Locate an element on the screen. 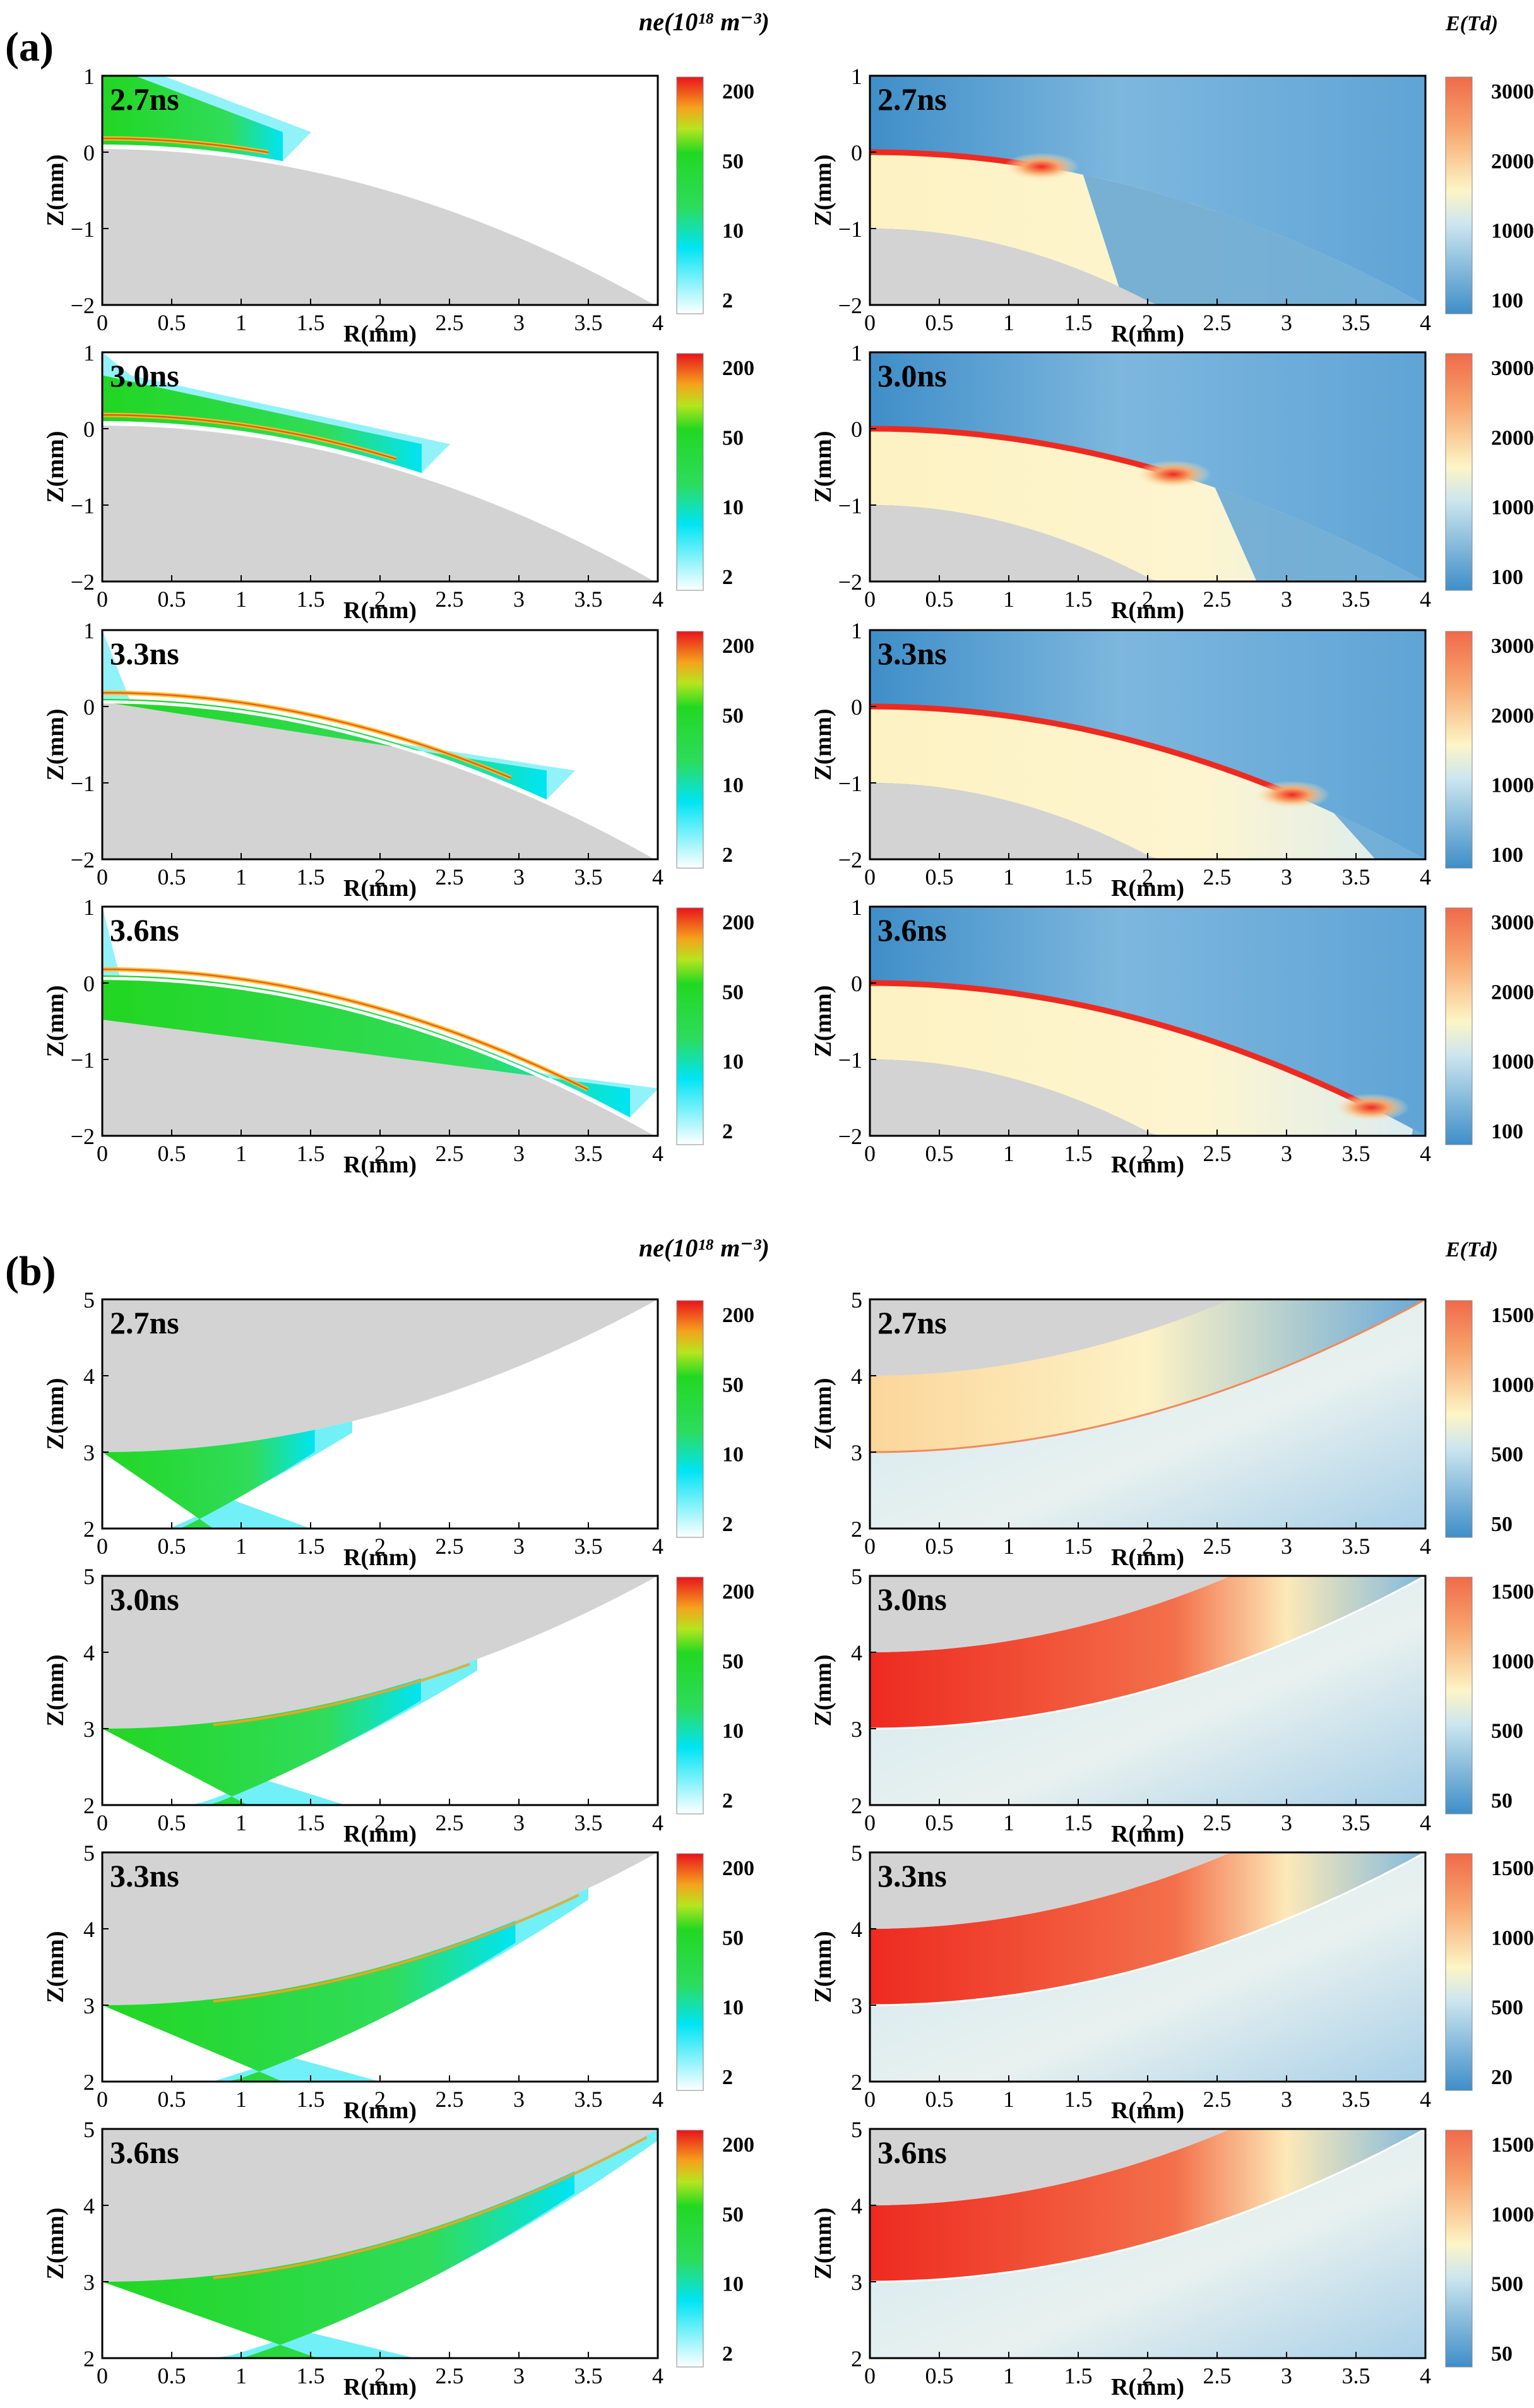 Image resolution: width=1534 pixels, height=2408 pixels. panel-a-ne-x-tick-label: 3 is located at coordinates (519, 322).